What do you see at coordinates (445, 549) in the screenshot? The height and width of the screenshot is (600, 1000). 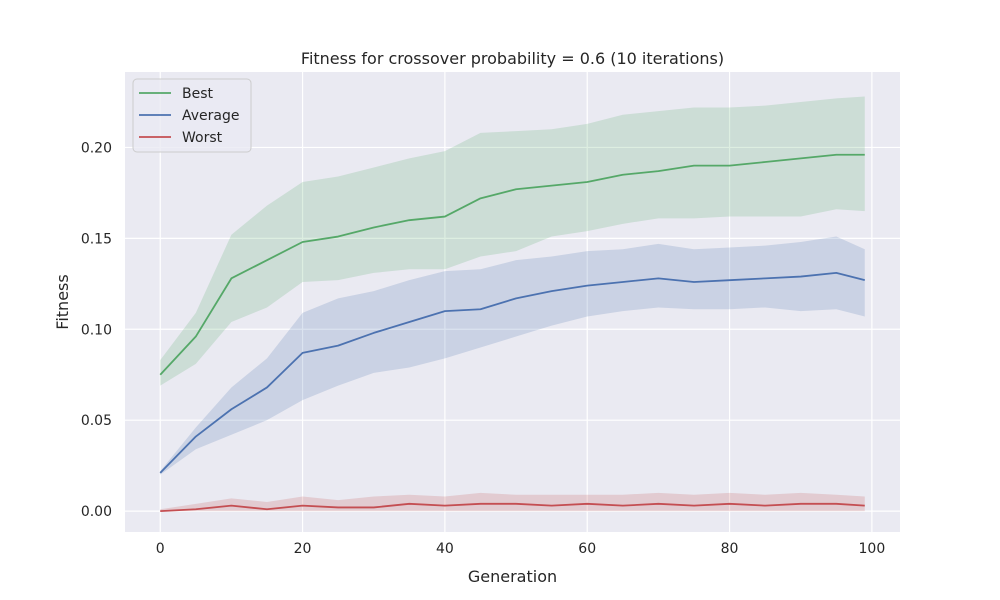 I see `x-tick-label: 40` at bounding box center [445, 549].